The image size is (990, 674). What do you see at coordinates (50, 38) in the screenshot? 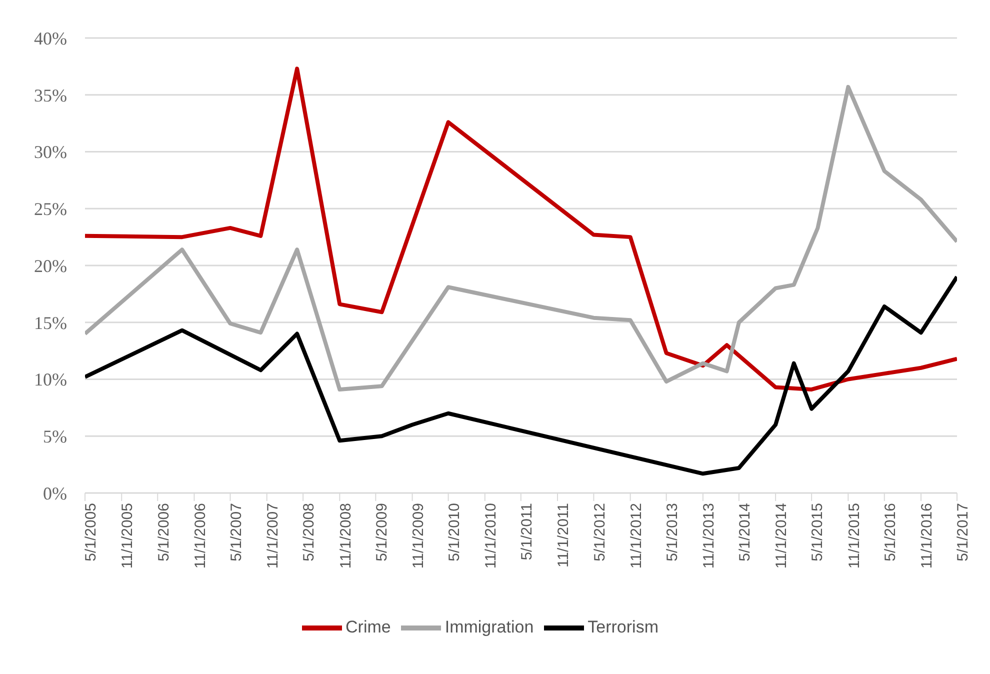
I see `y-tick-label: 40%` at bounding box center [50, 38].